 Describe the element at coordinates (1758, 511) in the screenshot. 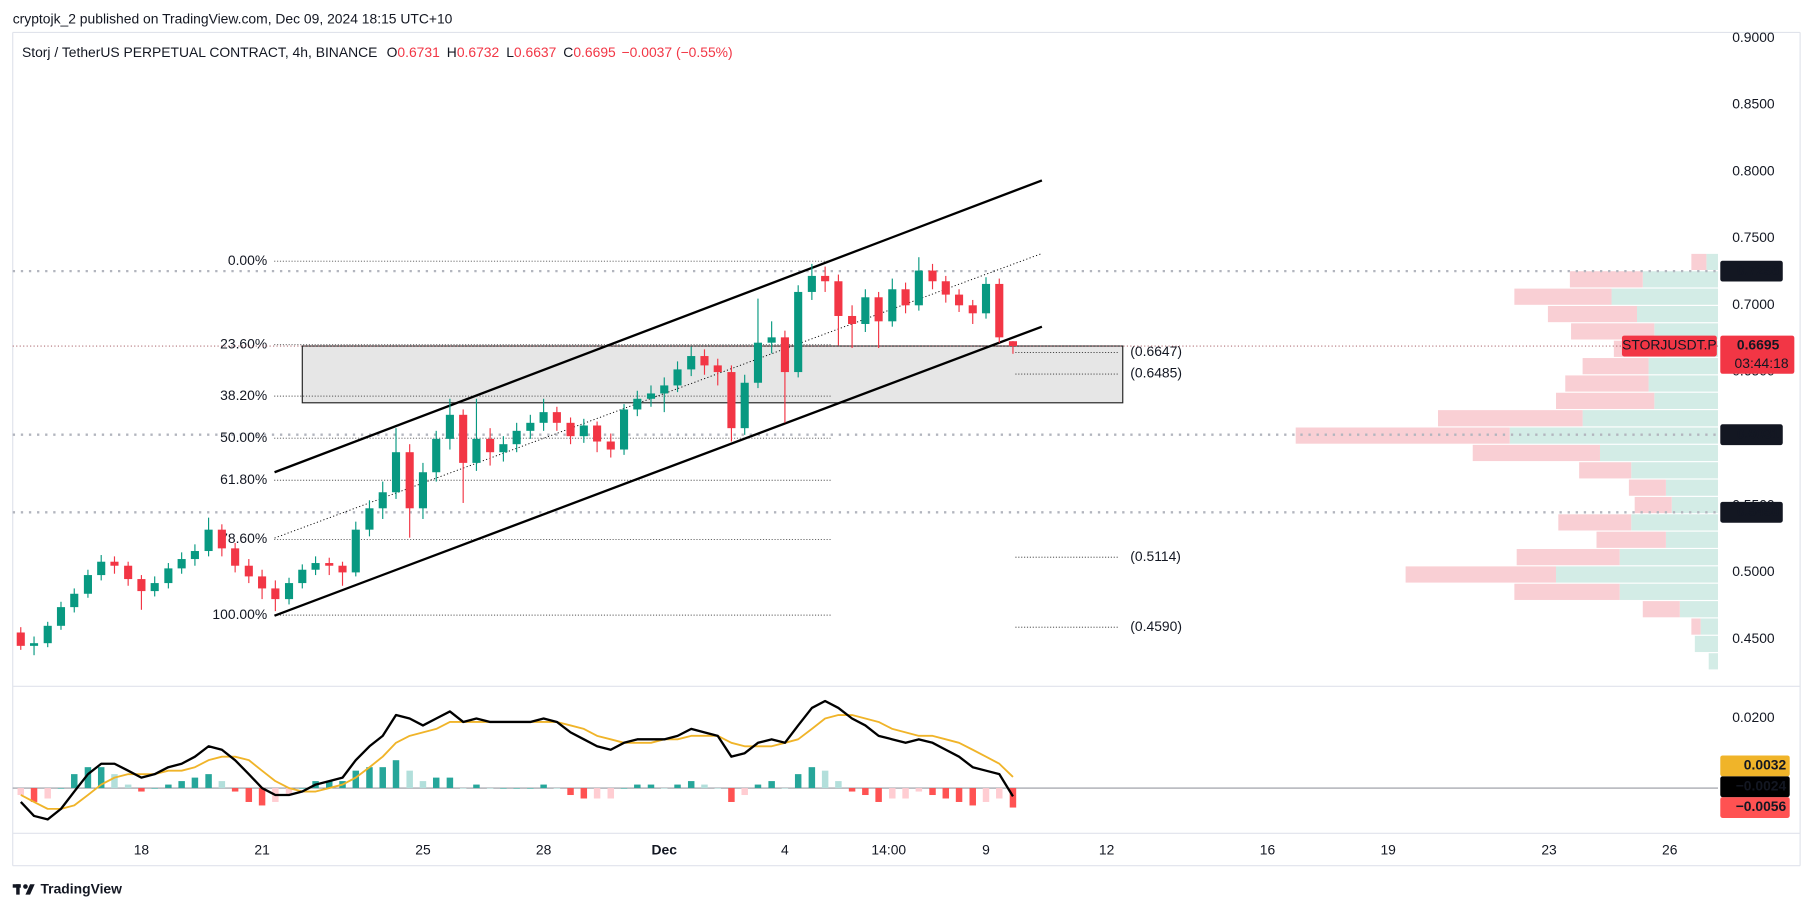

I see `level-label: 0.5450` at that location.